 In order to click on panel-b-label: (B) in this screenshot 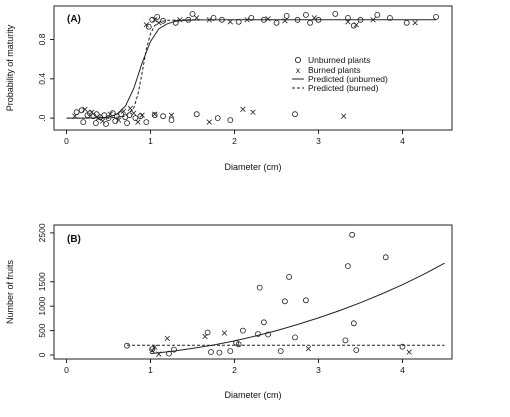, I will do `click(74, 239)`.